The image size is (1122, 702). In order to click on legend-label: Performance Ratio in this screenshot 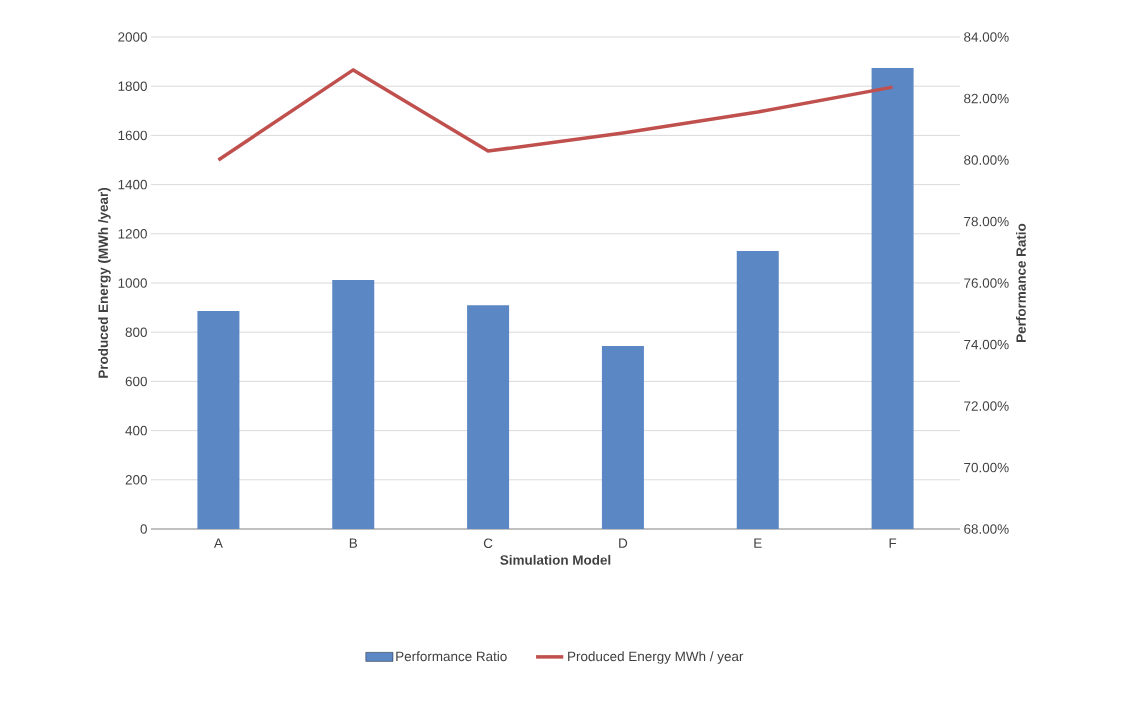, I will do `click(451, 656)`.